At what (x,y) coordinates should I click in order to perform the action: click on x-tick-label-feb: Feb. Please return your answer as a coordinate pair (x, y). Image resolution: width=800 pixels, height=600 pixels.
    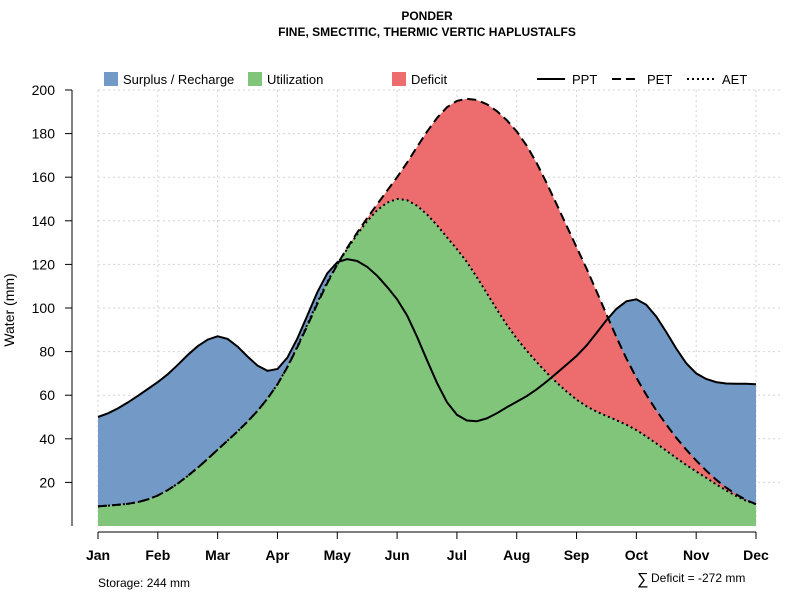
    Looking at the image, I should click on (157, 555).